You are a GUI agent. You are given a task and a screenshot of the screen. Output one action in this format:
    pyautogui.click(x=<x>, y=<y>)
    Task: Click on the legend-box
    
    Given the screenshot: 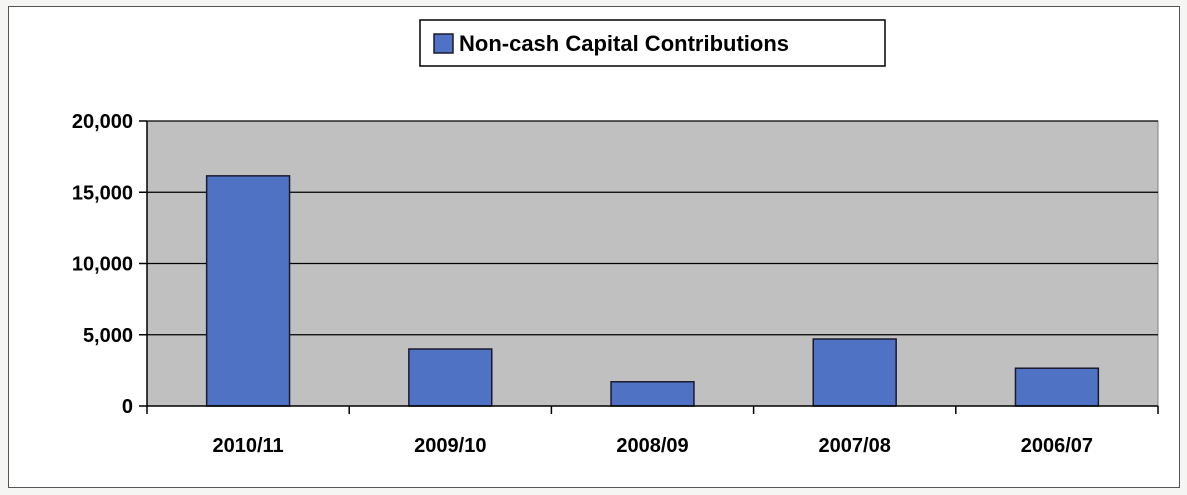 What is the action you would take?
    pyautogui.click(x=652, y=43)
    